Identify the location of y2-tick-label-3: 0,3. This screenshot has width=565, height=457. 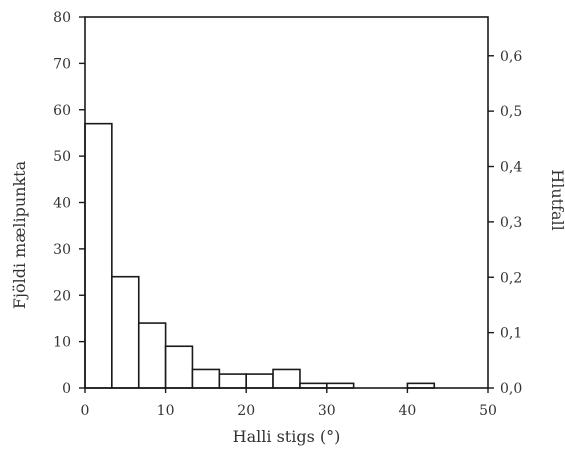
(511, 223).